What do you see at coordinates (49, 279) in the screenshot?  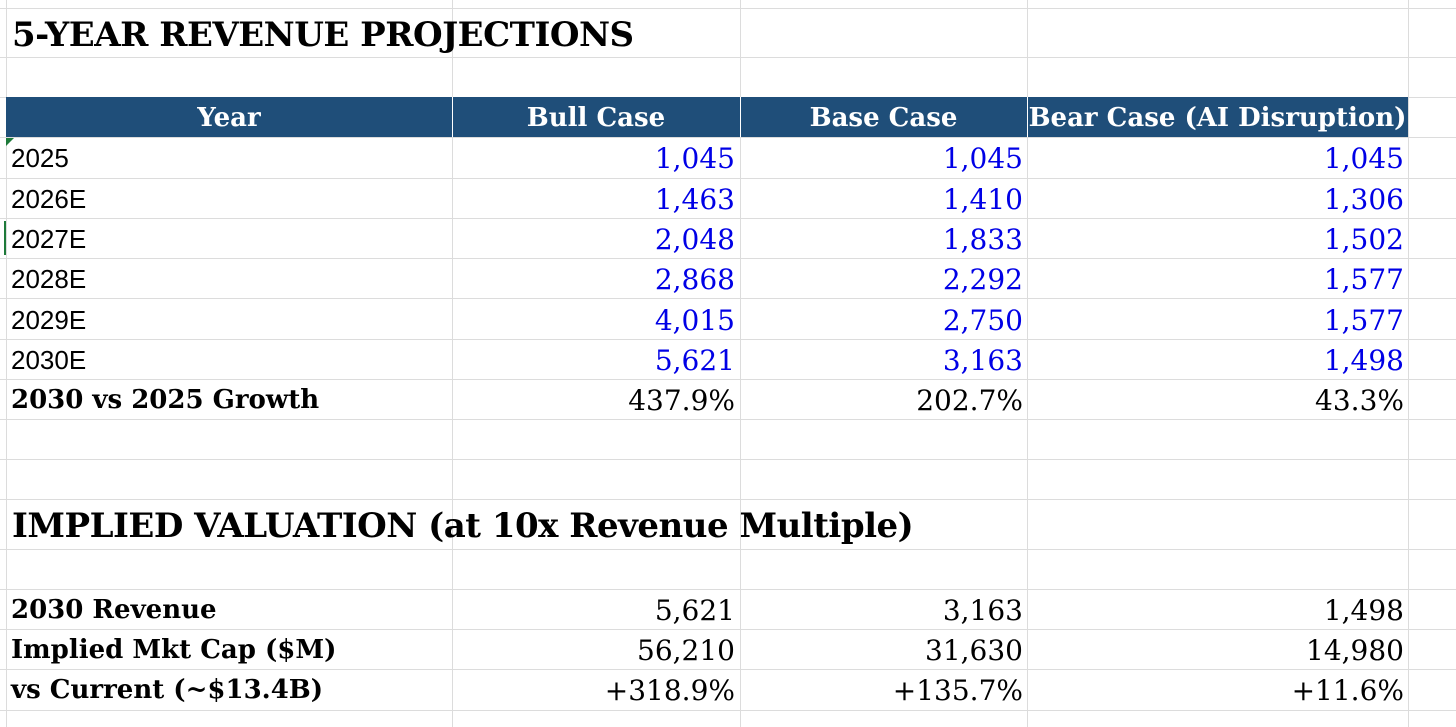 I see `year-cell: 2028E` at bounding box center [49, 279].